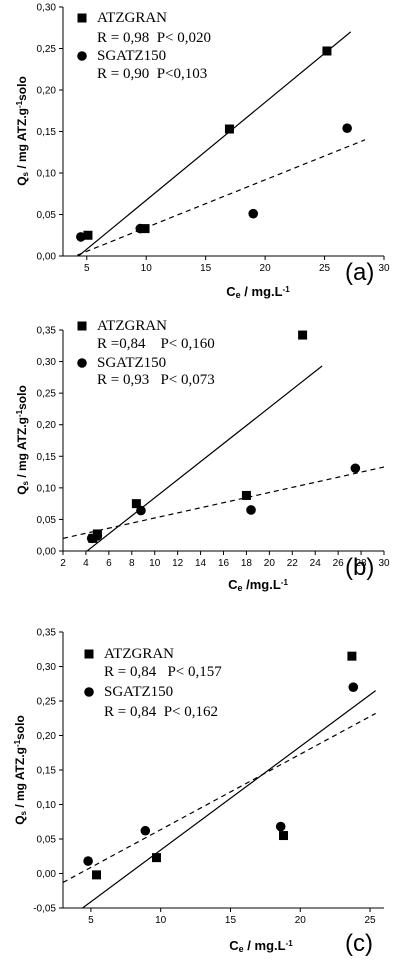 This screenshot has height=971, width=406. Describe the element at coordinates (161, 712) in the screenshot. I see `legend-stats: R = 0,84 P< 0,162` at that location.